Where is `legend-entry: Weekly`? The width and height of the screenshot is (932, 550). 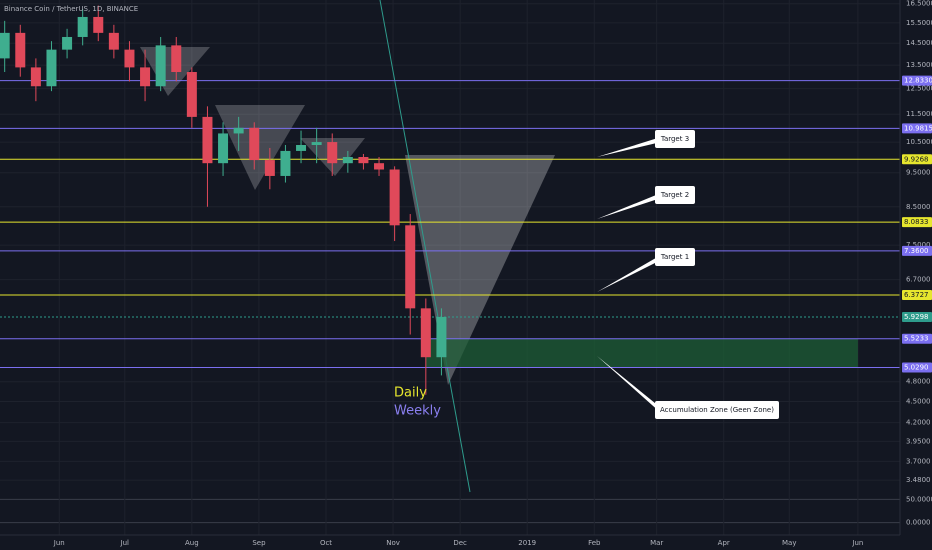 legend-entry: Weekly is located at coordinates (417, 411).